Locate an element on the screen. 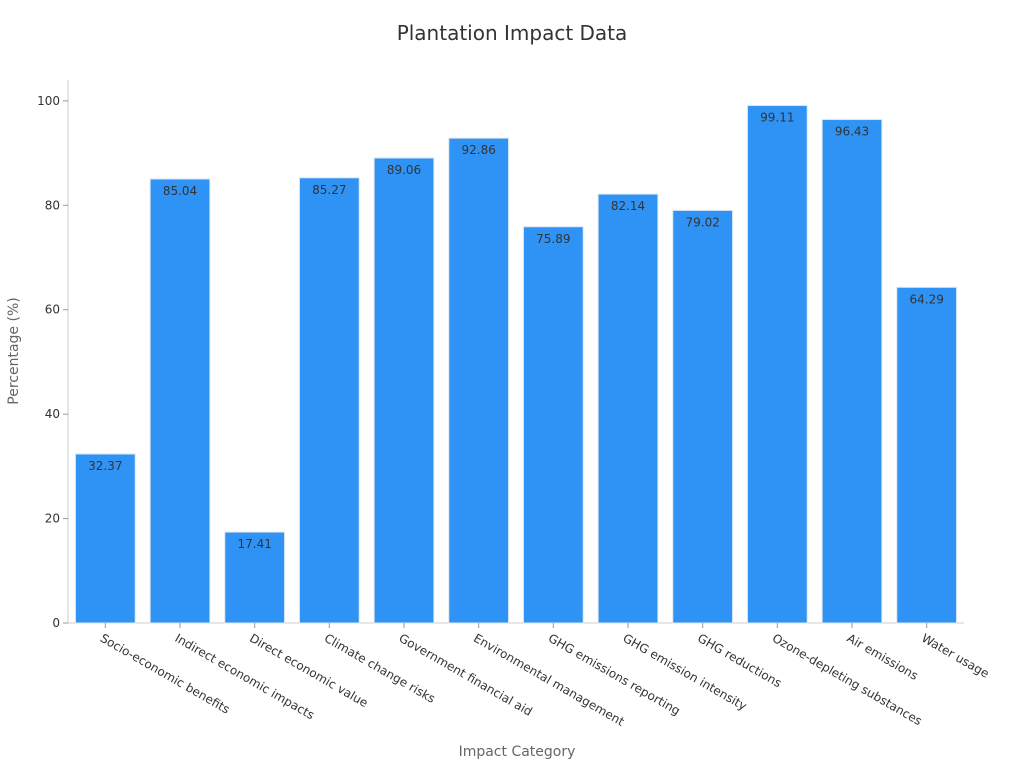 The width and height of the screenshot is (1024, 768). bar-value-label: 85.04 is located at coordinates (180, 191).